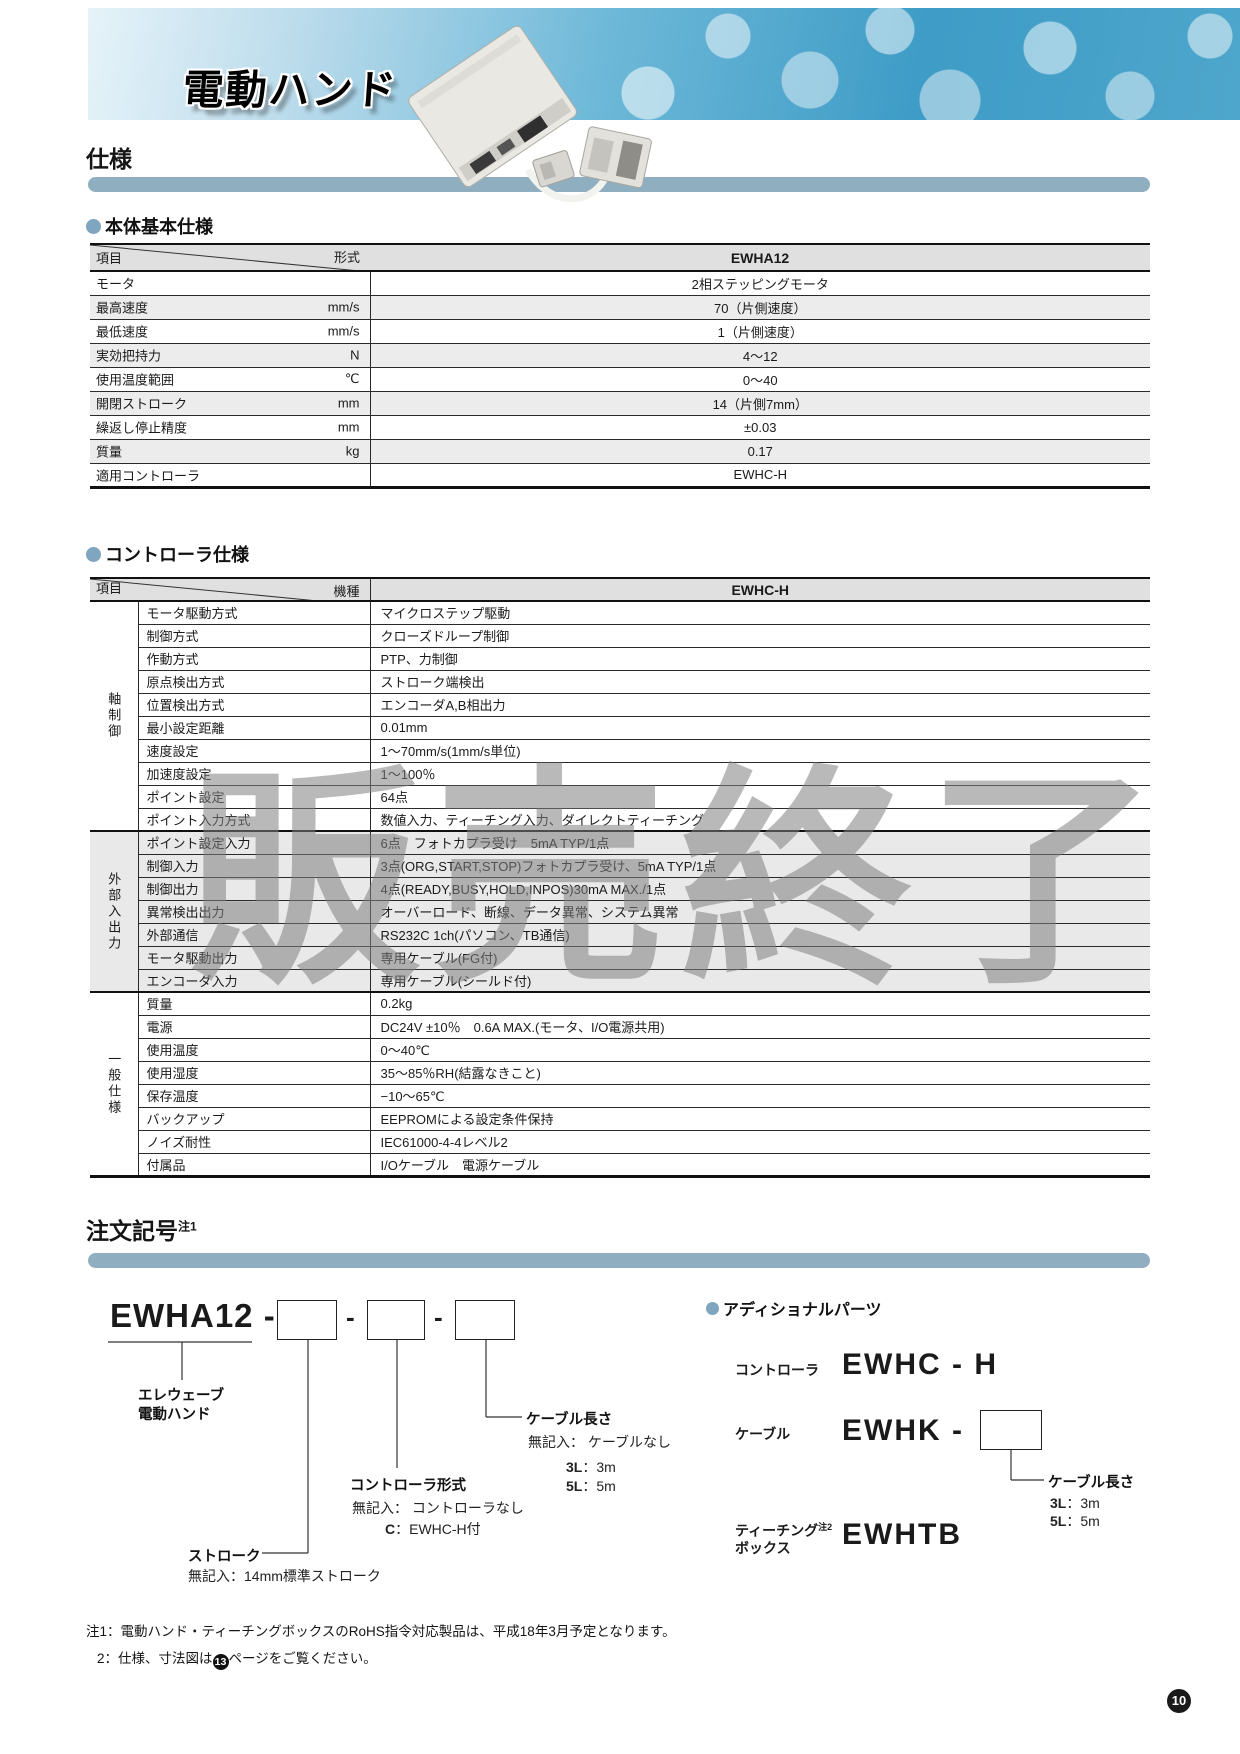 Image resolution: width=1240 pixels, height=1754 pixels. I want to click on stroke-option-text: 無記入：14mm標準ストローク, so click(284, 1576).